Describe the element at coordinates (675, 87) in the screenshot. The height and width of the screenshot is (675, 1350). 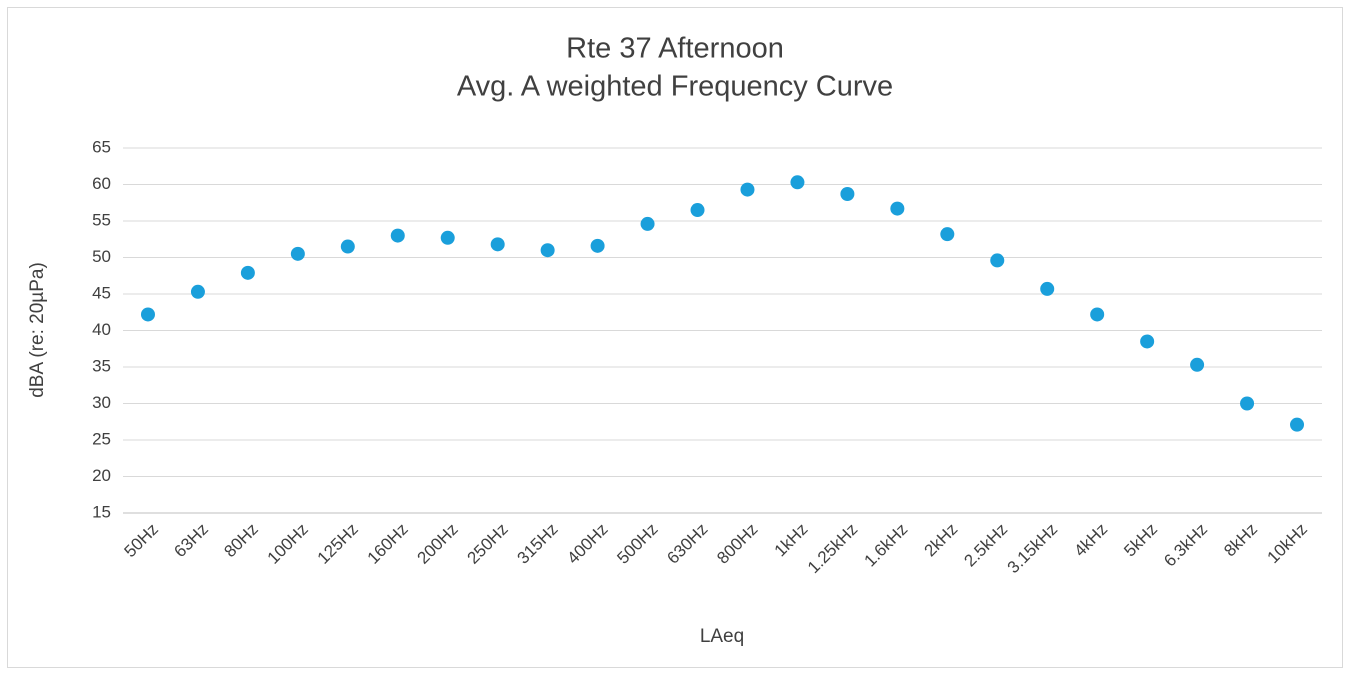
I see `chart-subtitle: Avg. A weighted Frequency Curve` at that location.